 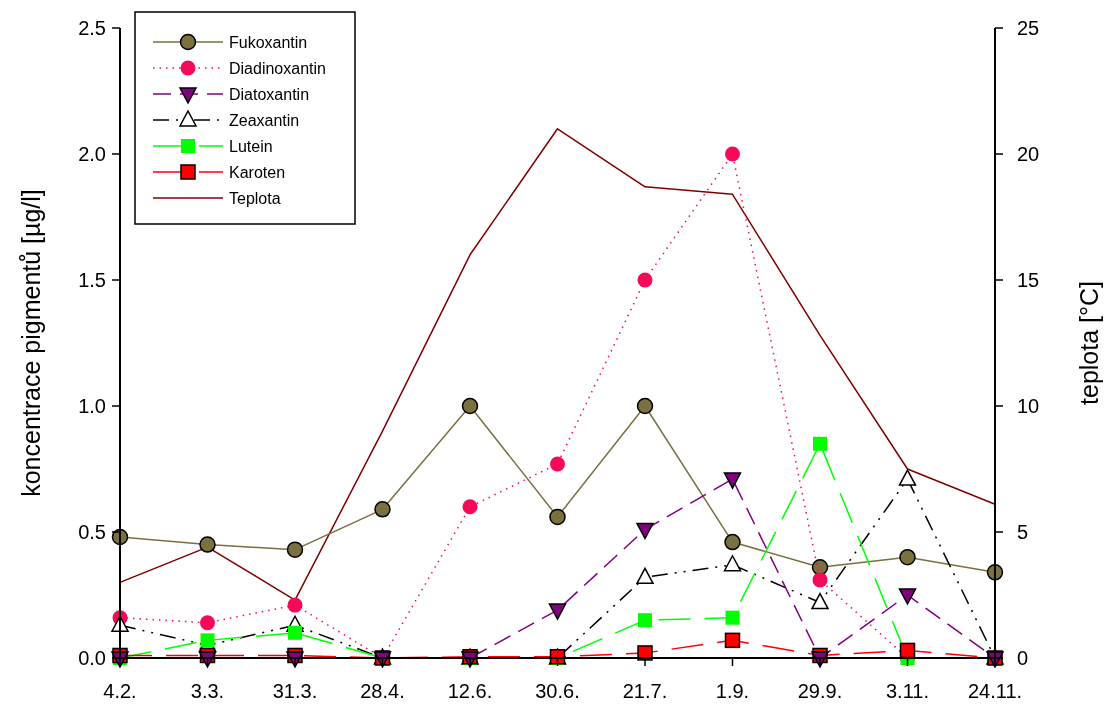 What do you see at coordinates (557, 691) in the screenshot?
I see `x-tick-label: 30.6.` at bounding box center [557, 691].